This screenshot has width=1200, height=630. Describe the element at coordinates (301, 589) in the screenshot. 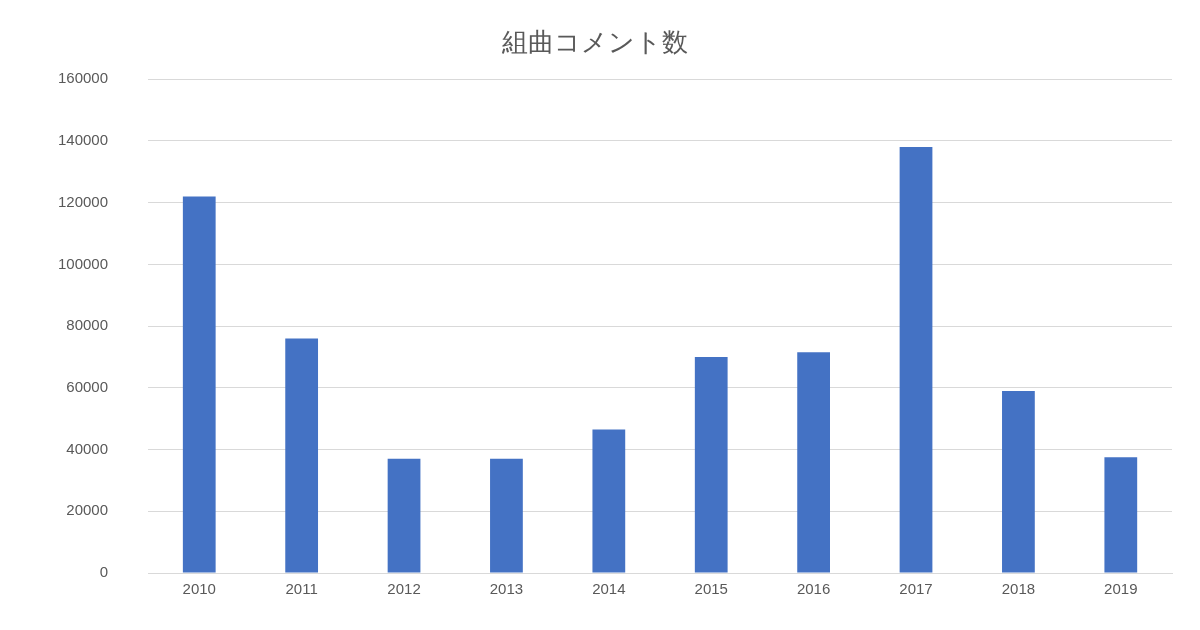

I see `x-tick-label: 2011` at that location.